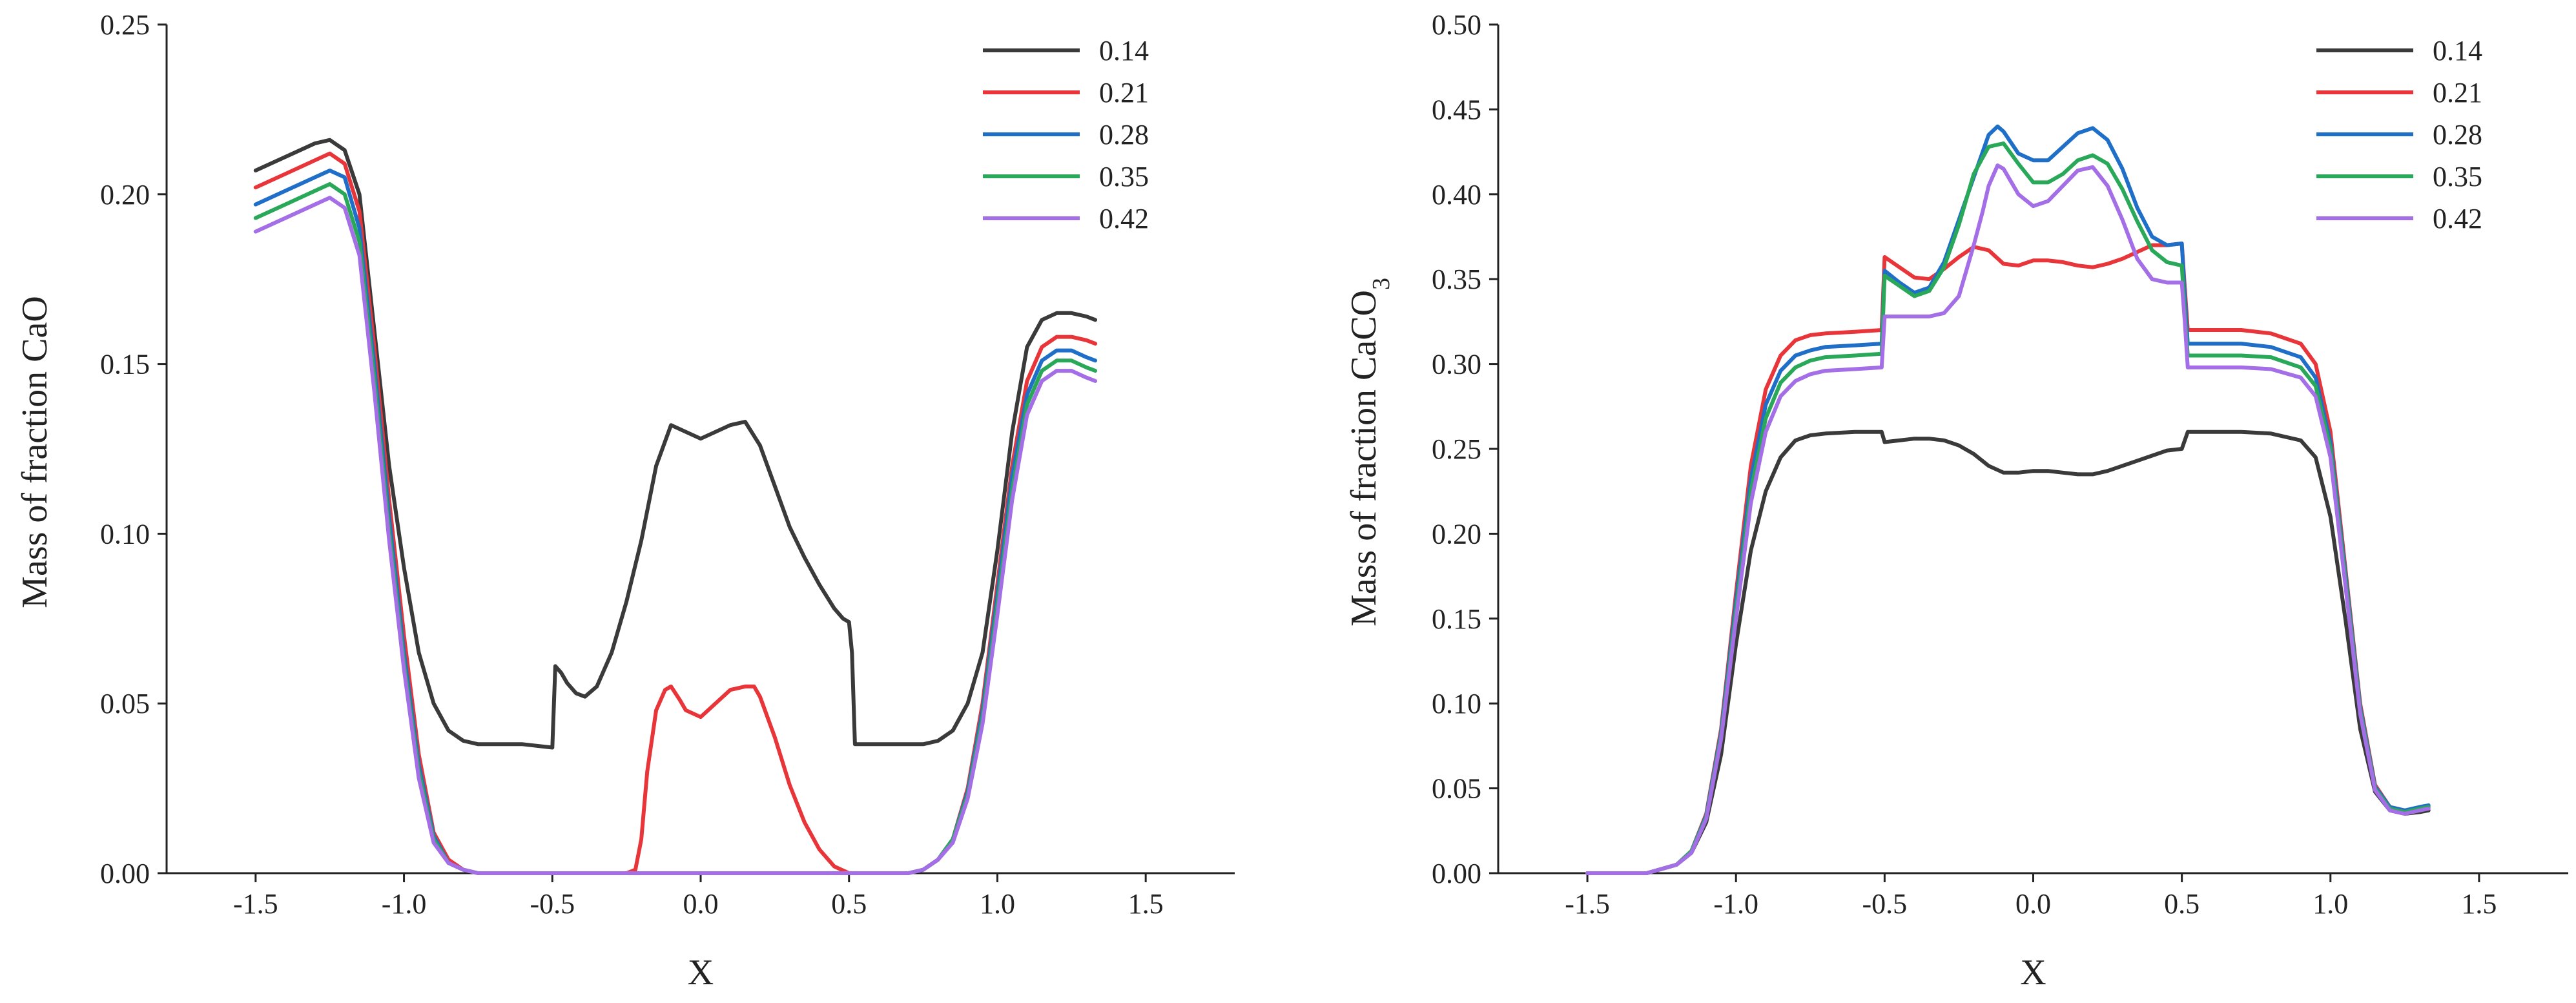  What do you see at coordinates (1456, 364) in the screenshot?
I see `y-tick-label: 0.30` at bounding box center [1456, 364].